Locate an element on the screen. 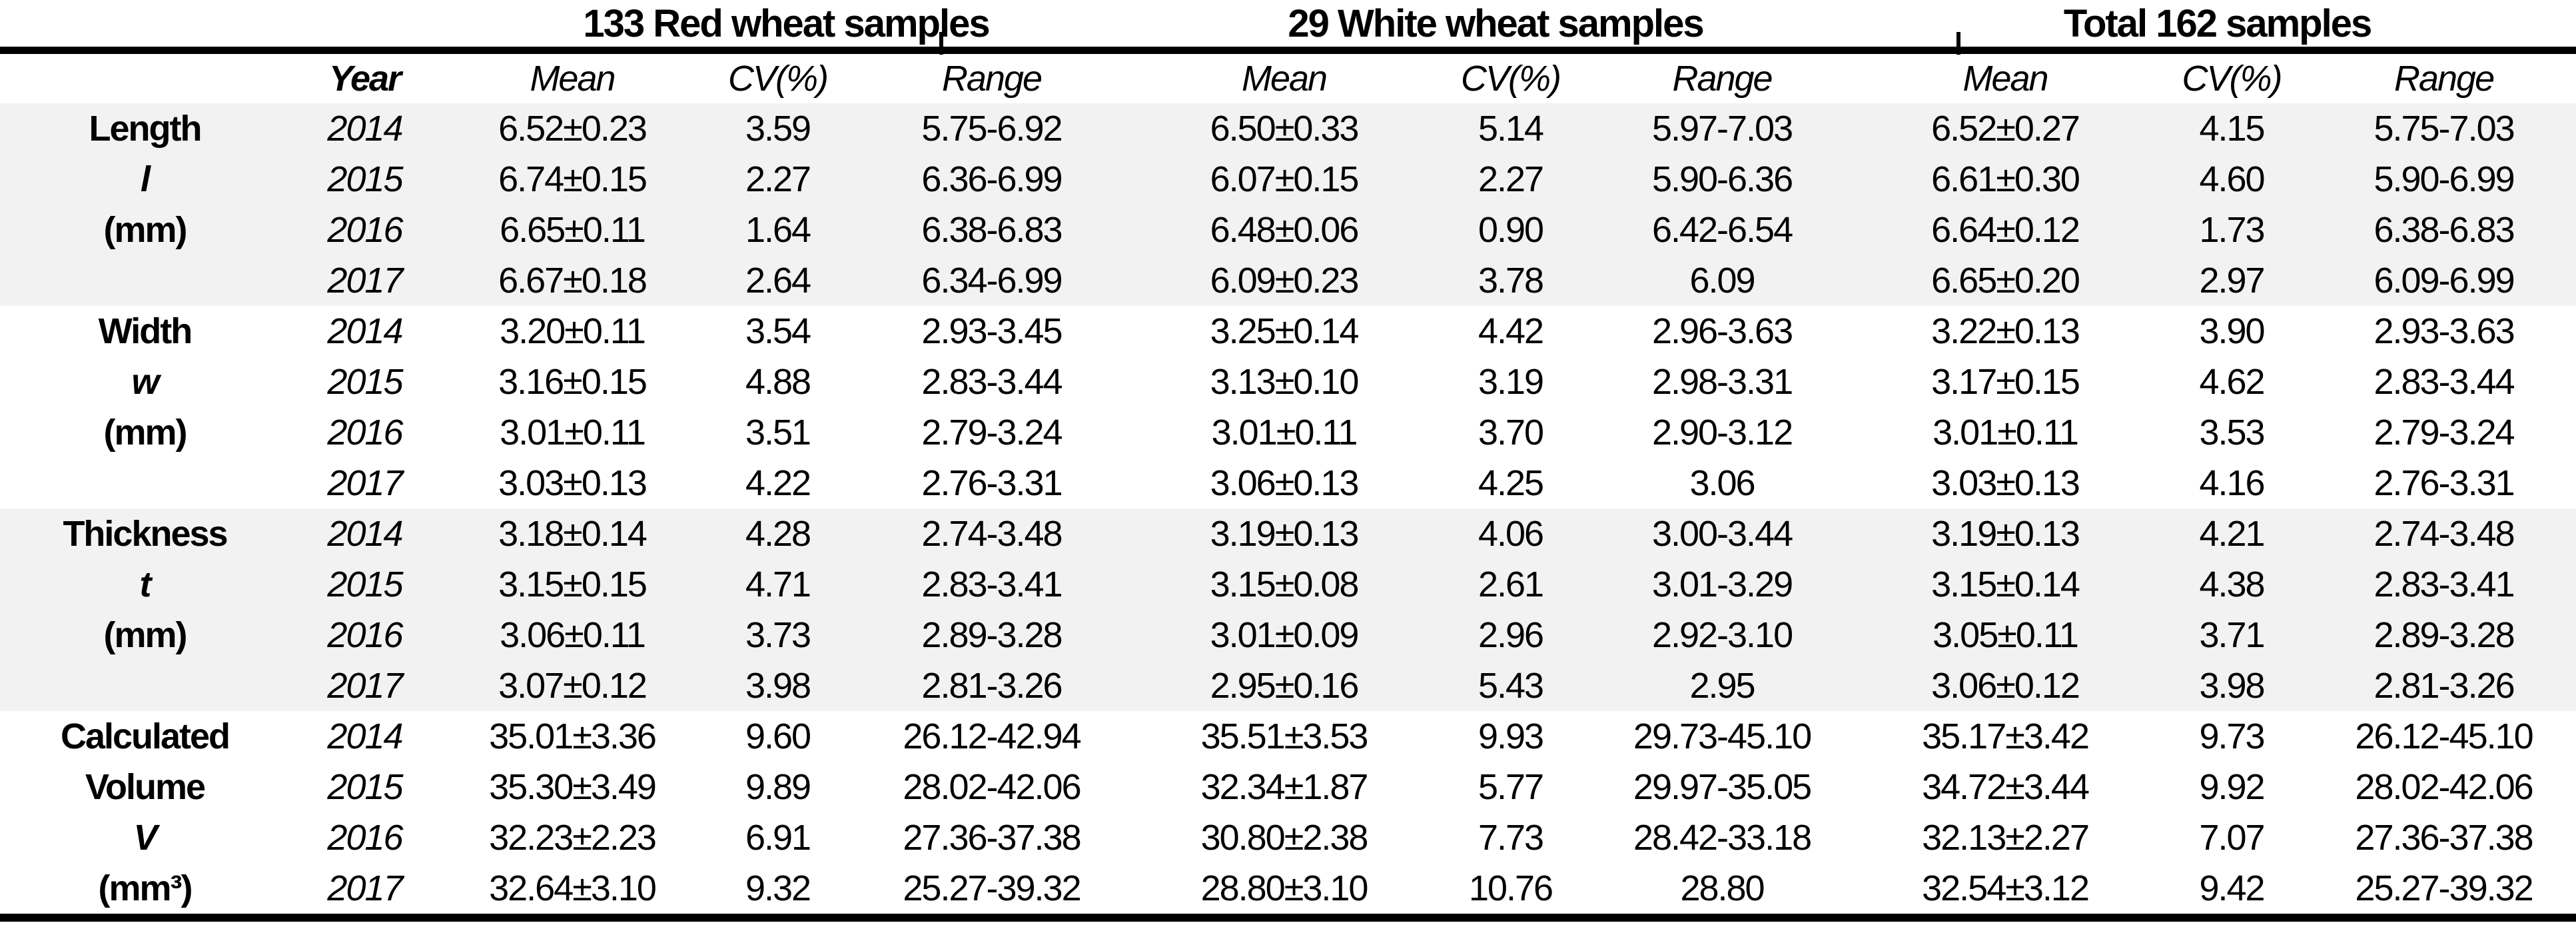 The image size is (2576, 943). cell-total-range: 26.12-45.10 is located at coordinates (2444, 736).